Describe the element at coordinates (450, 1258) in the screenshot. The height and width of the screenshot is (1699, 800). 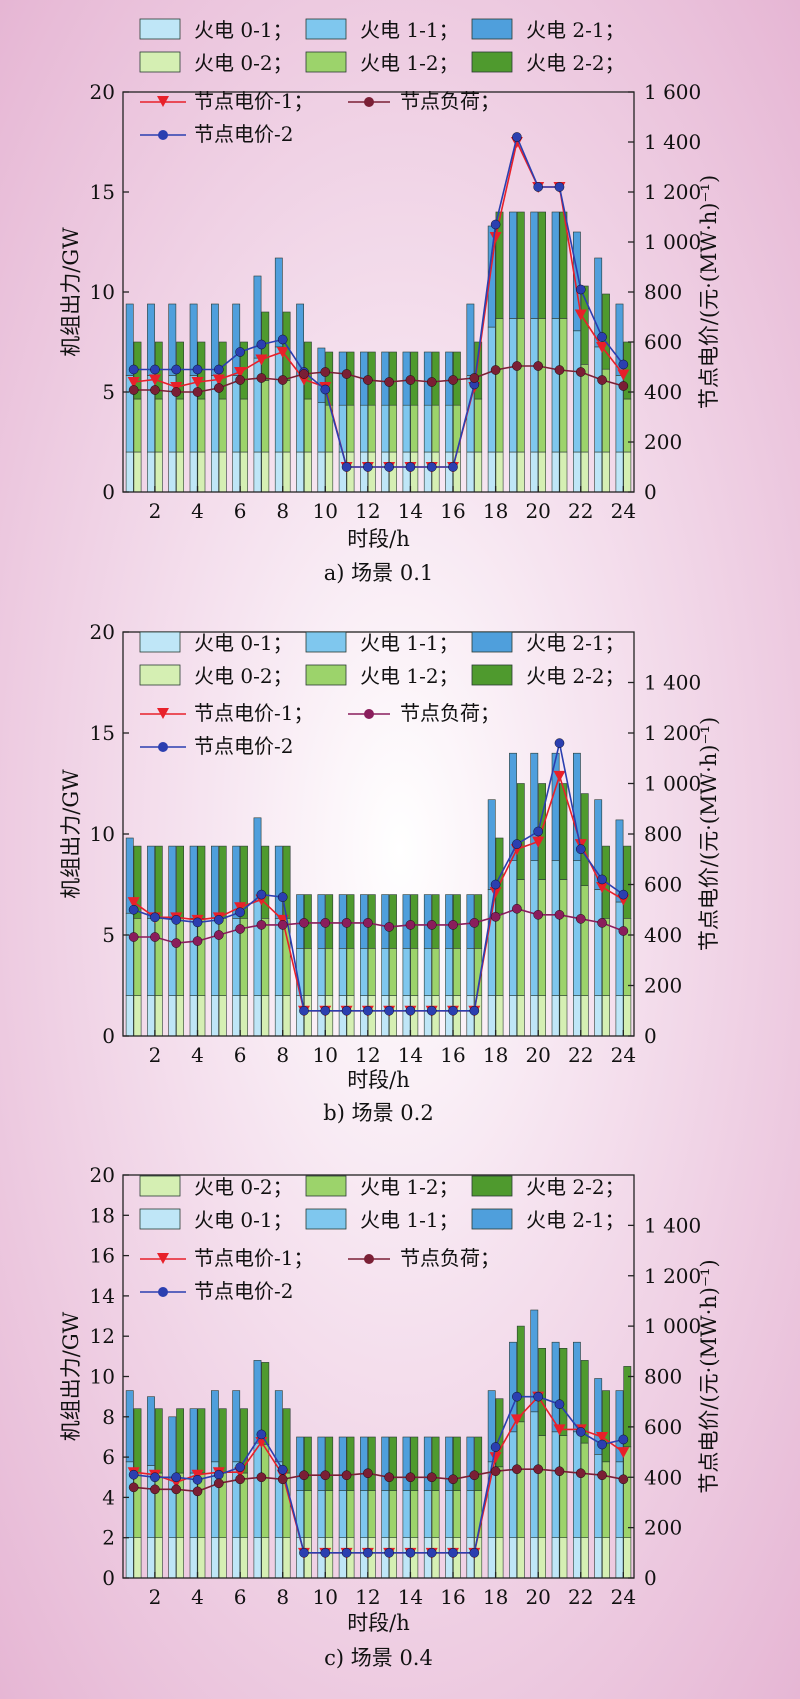
I see `legend-label: 节点负荷；` at that location.